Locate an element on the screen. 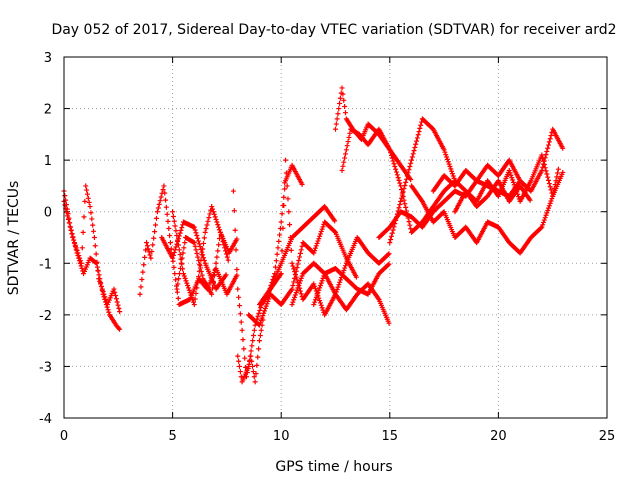 This screenshot has height=480, width=640. y-tick-label: -3 is located at coordinates (45, 367).